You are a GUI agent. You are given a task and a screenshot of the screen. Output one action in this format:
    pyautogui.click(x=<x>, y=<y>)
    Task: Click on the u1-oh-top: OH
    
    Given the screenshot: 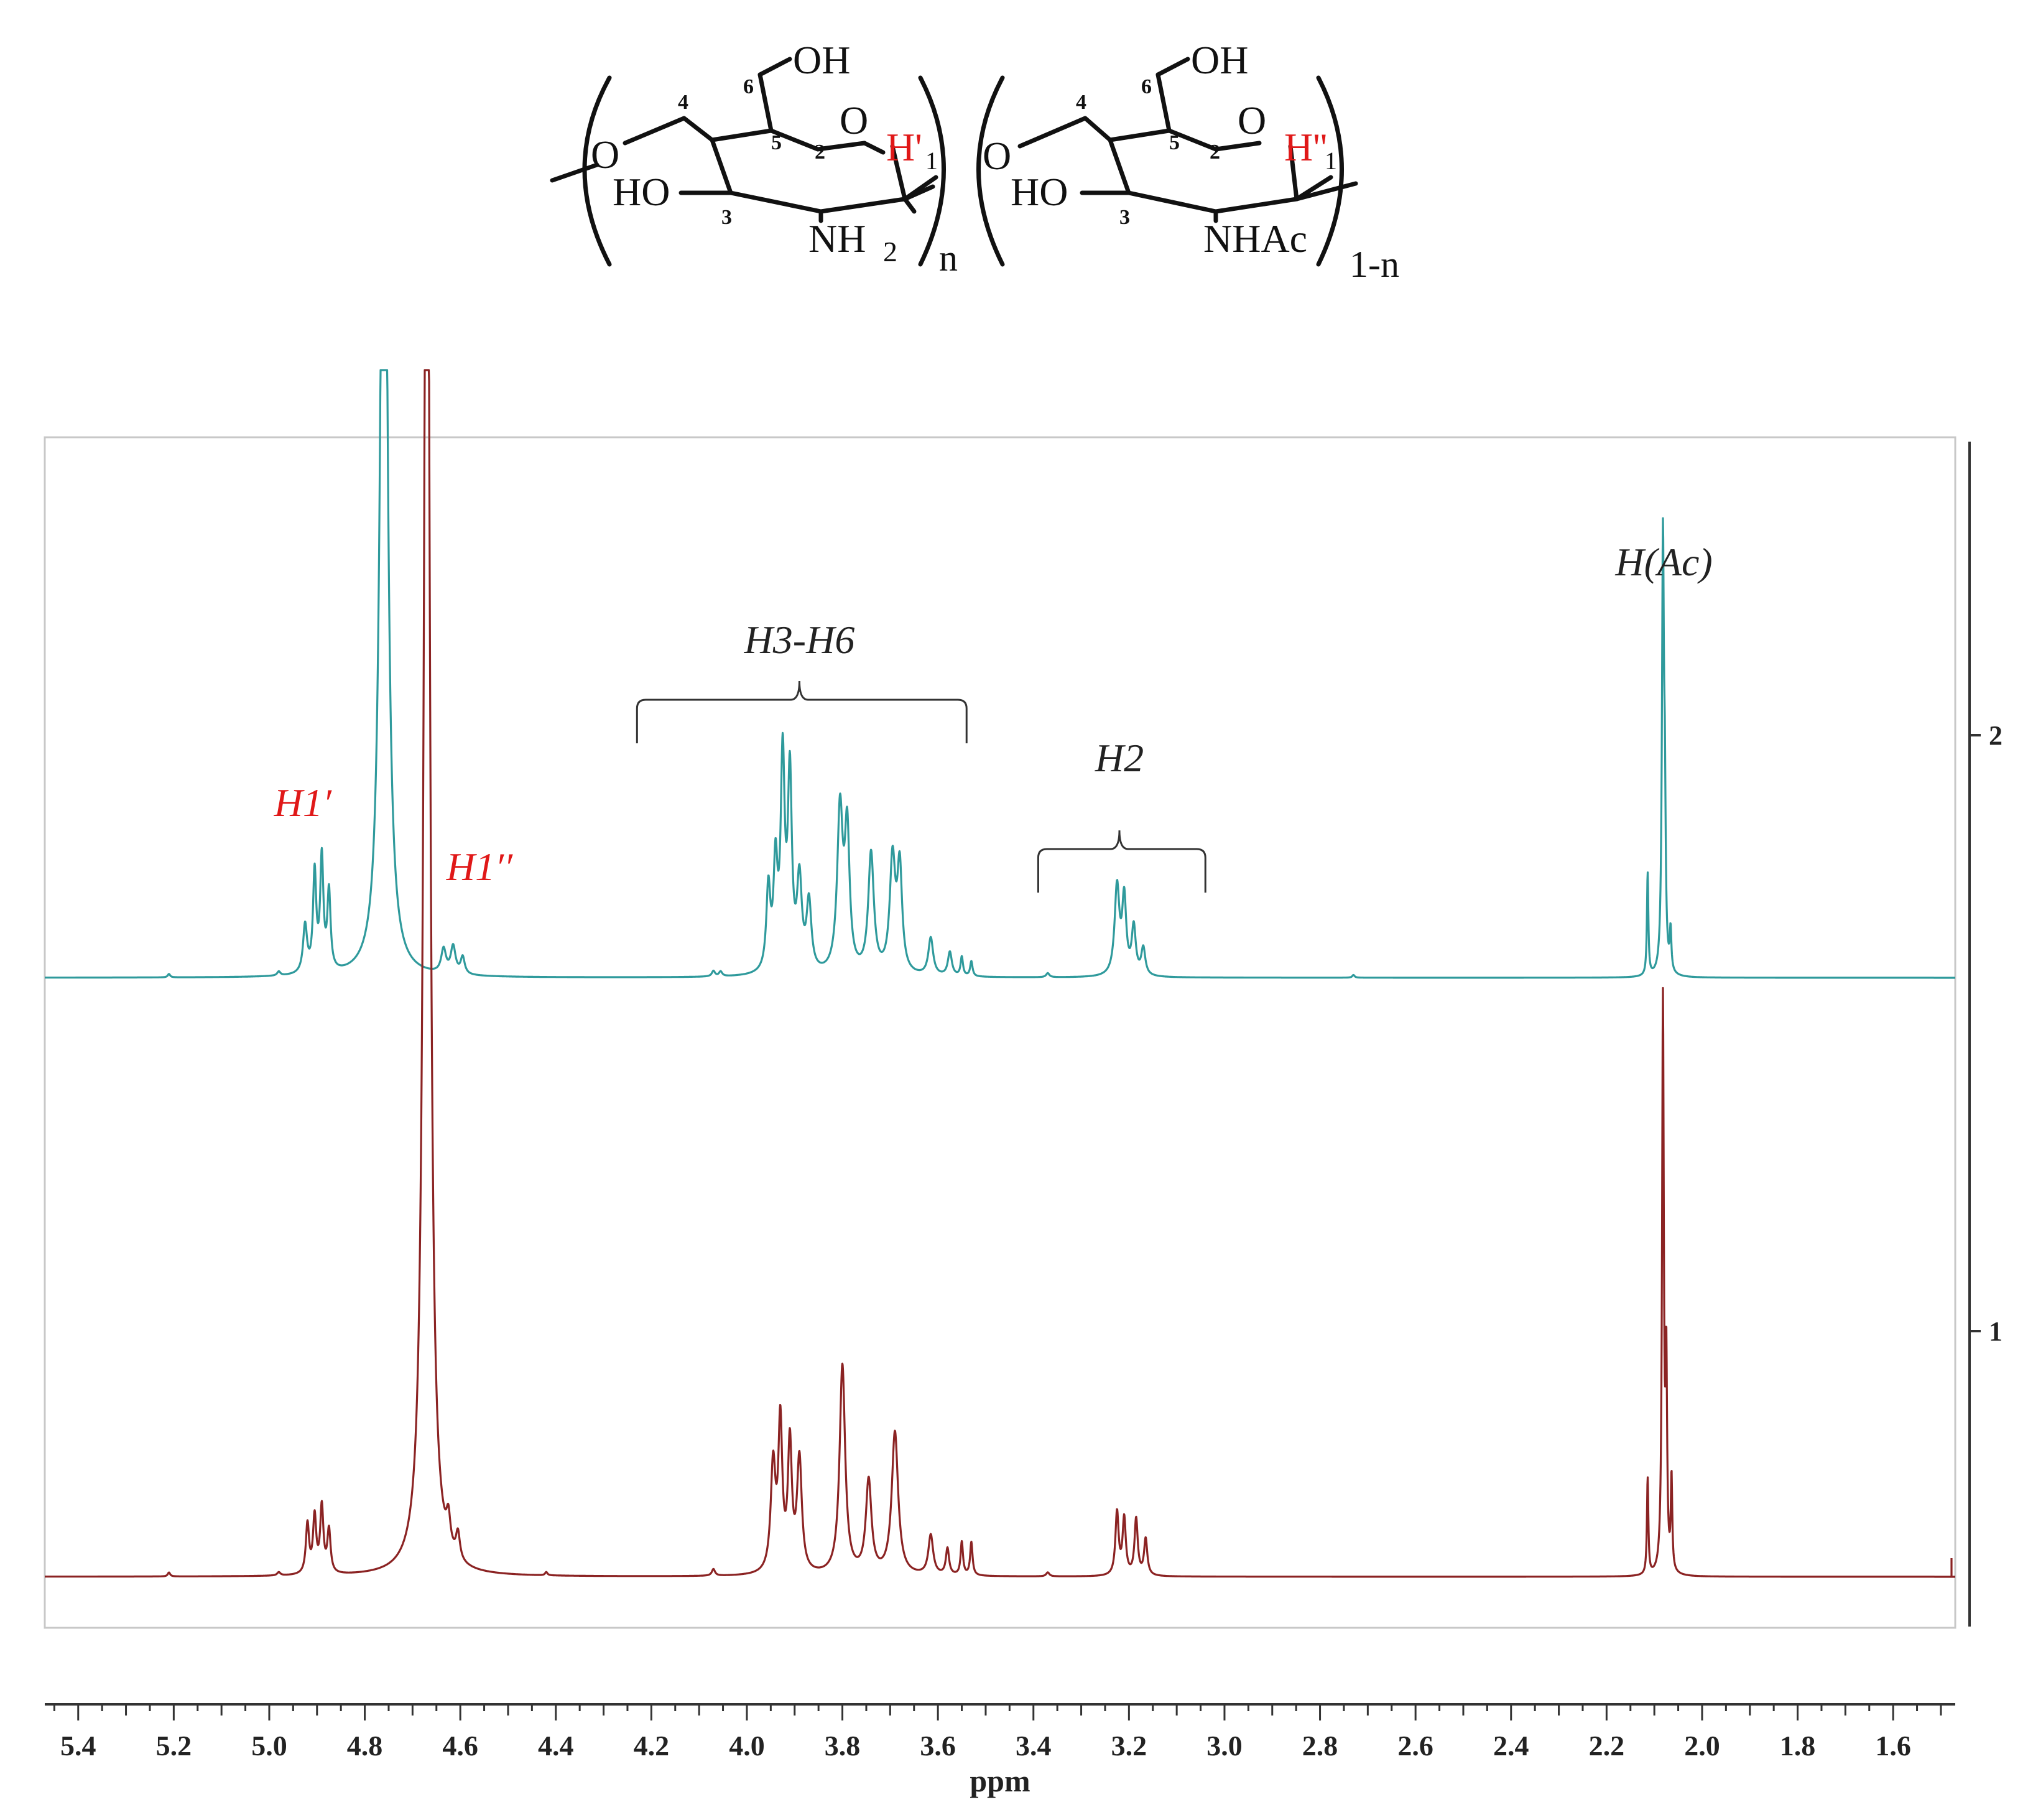 What is the action you would take?
    pyautogui.click(x=821, y=60)
    